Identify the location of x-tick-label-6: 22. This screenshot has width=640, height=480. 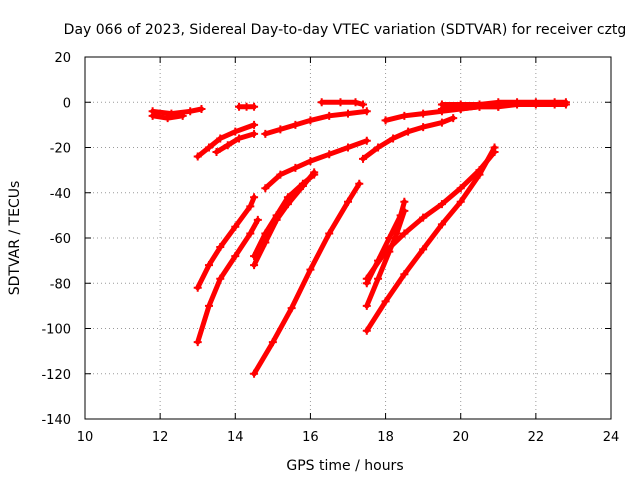
(536, 437).